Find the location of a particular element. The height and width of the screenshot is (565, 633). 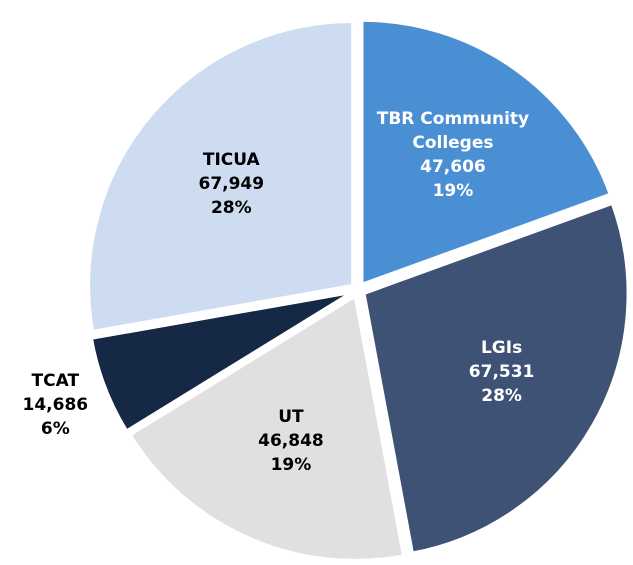

slice-label: LGIs 67,531 28% is located at coordinates (502, 372).